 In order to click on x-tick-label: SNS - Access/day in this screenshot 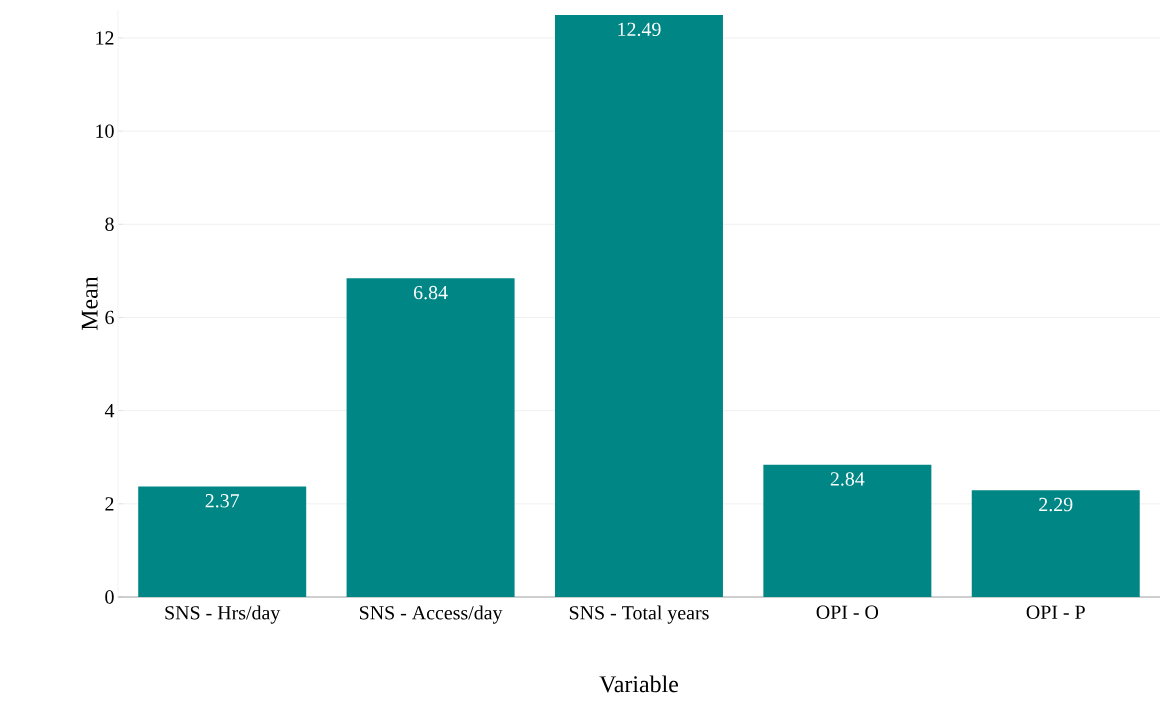, I will do `click(431, 614)`.